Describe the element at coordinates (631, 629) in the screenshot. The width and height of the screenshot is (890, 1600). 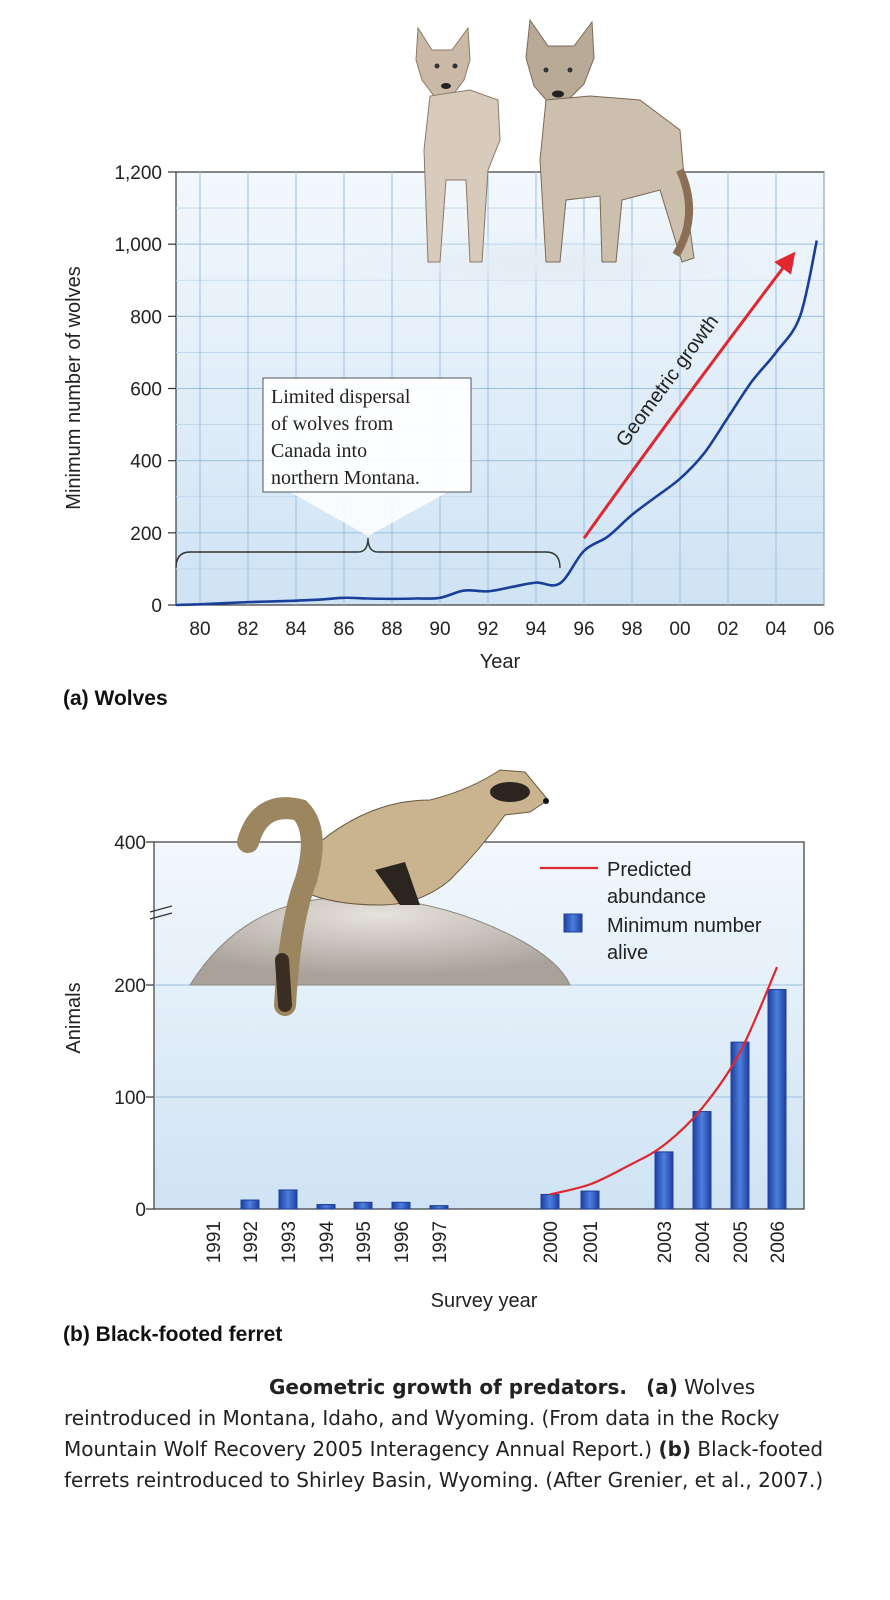
I see `wolves-x-tick-label: 98` at that location.